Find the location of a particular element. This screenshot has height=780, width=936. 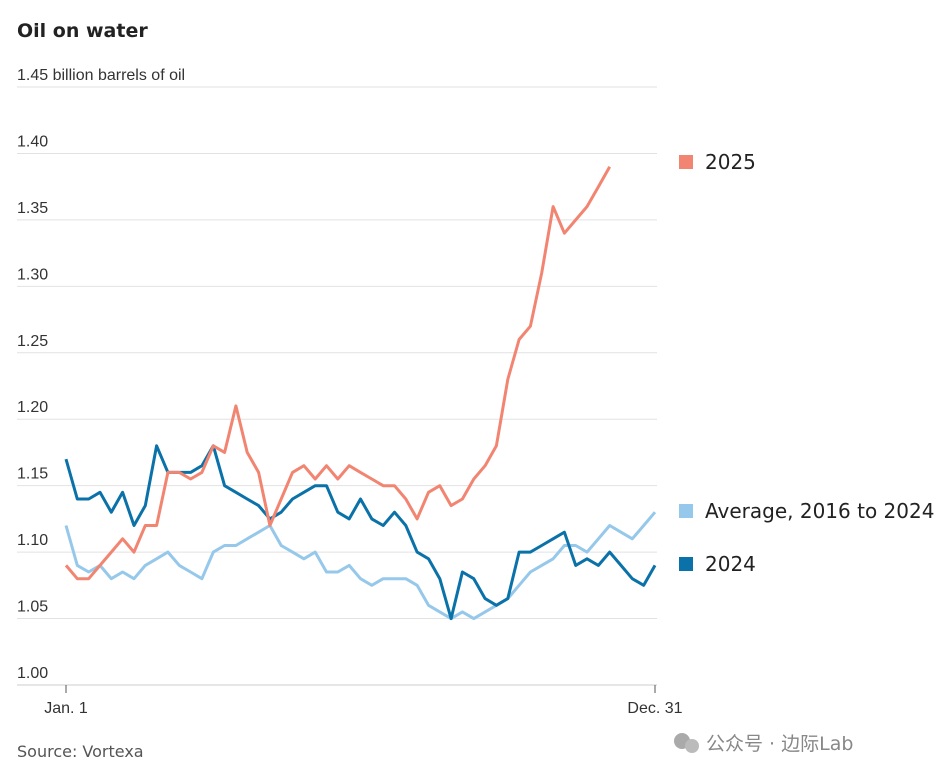

chart-title: Oil on water is located at coordinates (82, 31).